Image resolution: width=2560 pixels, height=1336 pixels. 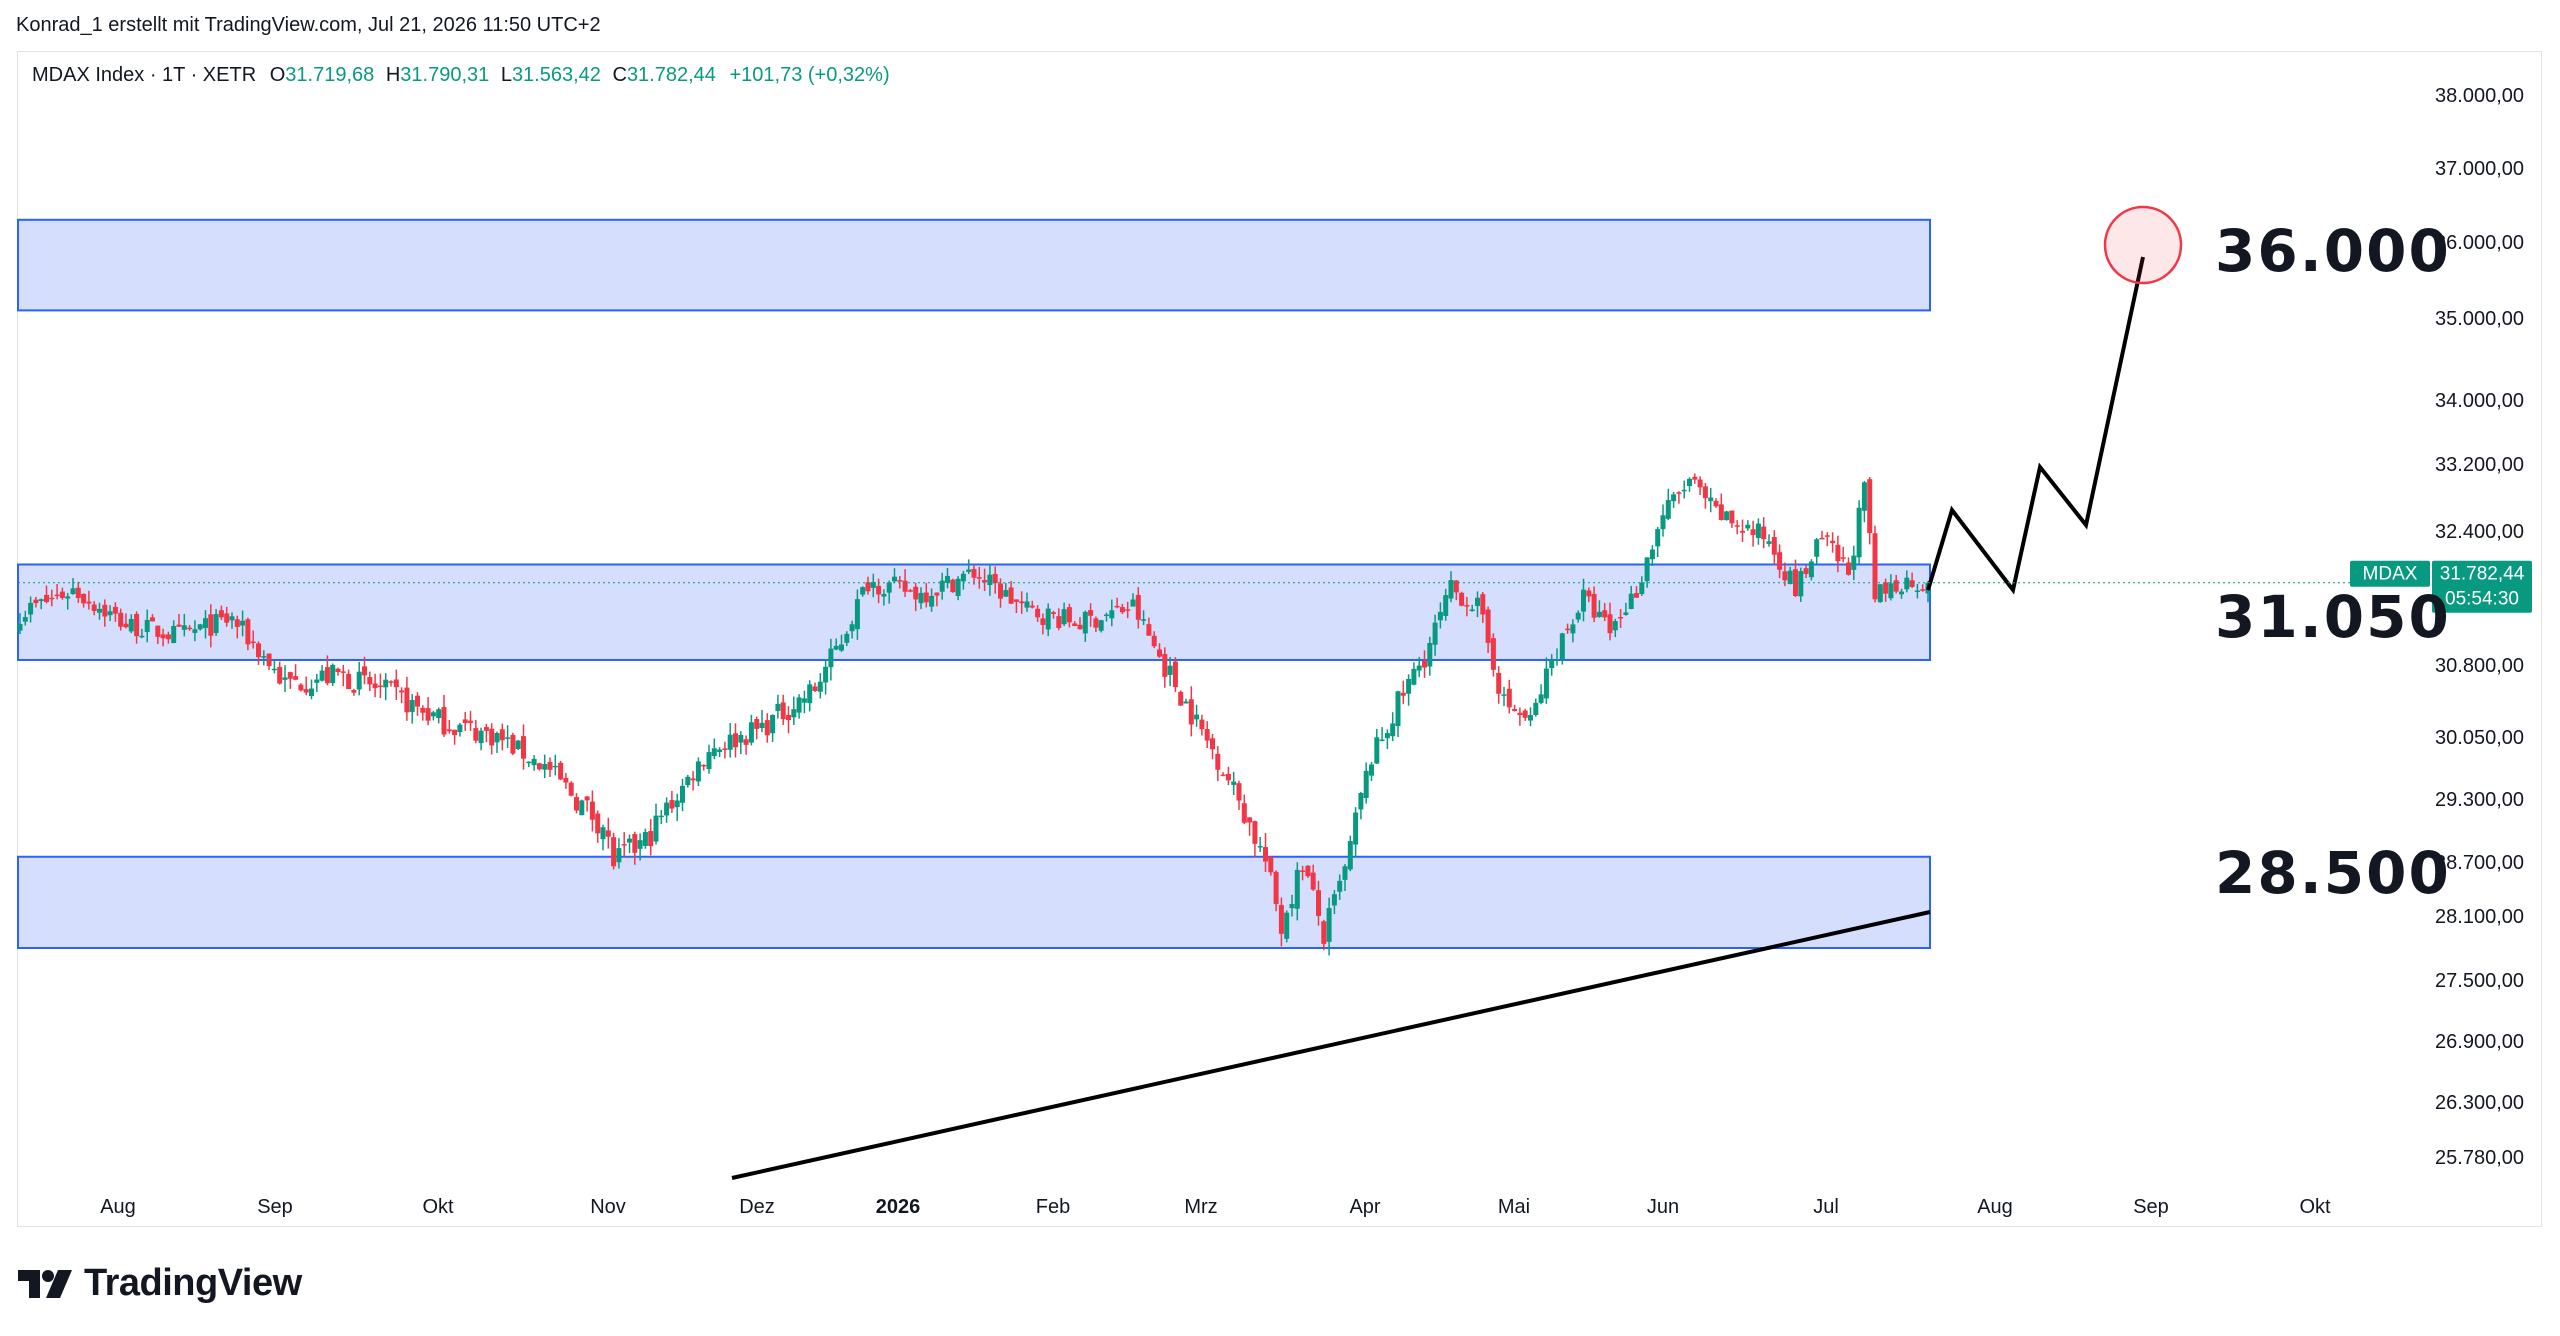 I want to click on y-tick-label: 30.800,00, so click(x=2479, y=666).